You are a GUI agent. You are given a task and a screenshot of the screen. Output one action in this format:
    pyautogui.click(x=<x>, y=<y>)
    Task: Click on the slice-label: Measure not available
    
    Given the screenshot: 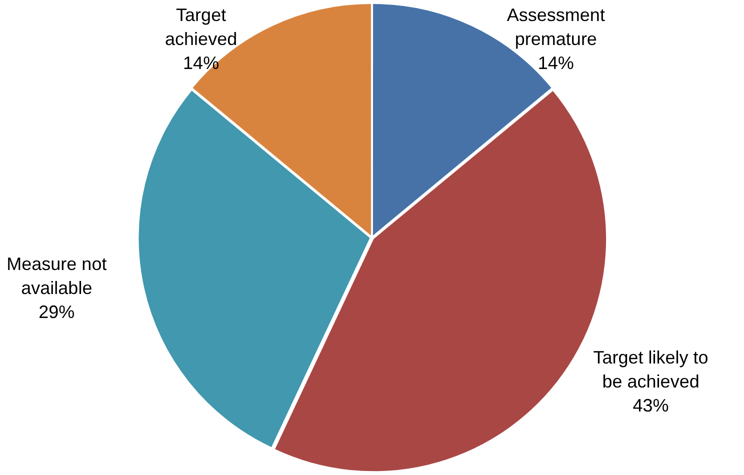 What is the action you would take?
    pyautogui.click(x=56, y=276)
    